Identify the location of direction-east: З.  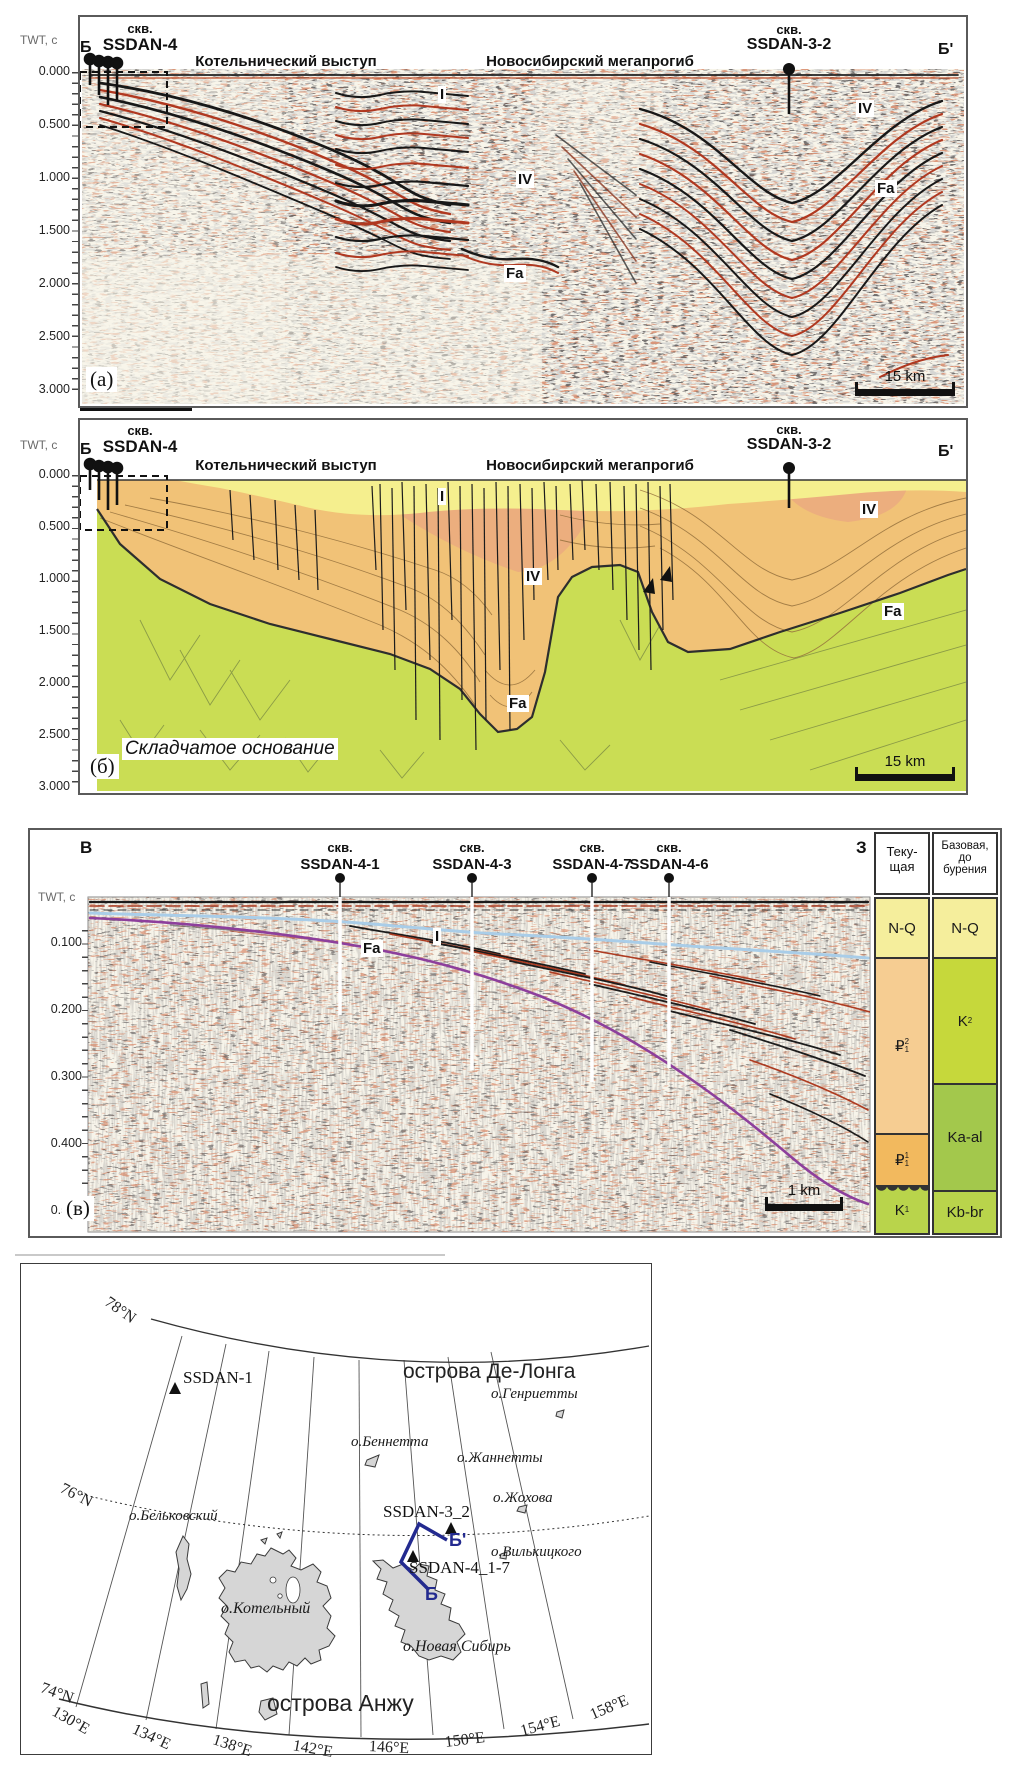
(861, 847).